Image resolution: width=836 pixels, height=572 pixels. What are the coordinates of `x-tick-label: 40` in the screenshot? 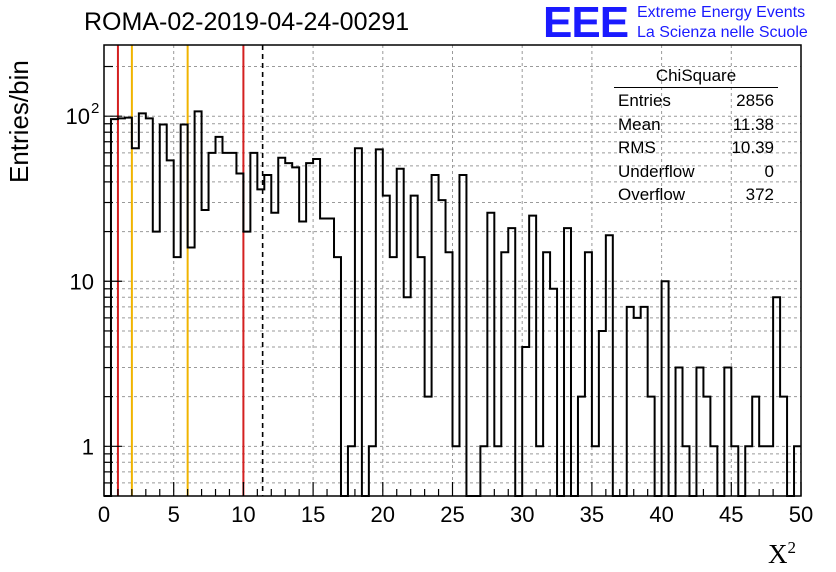 It's located at (661, 514).